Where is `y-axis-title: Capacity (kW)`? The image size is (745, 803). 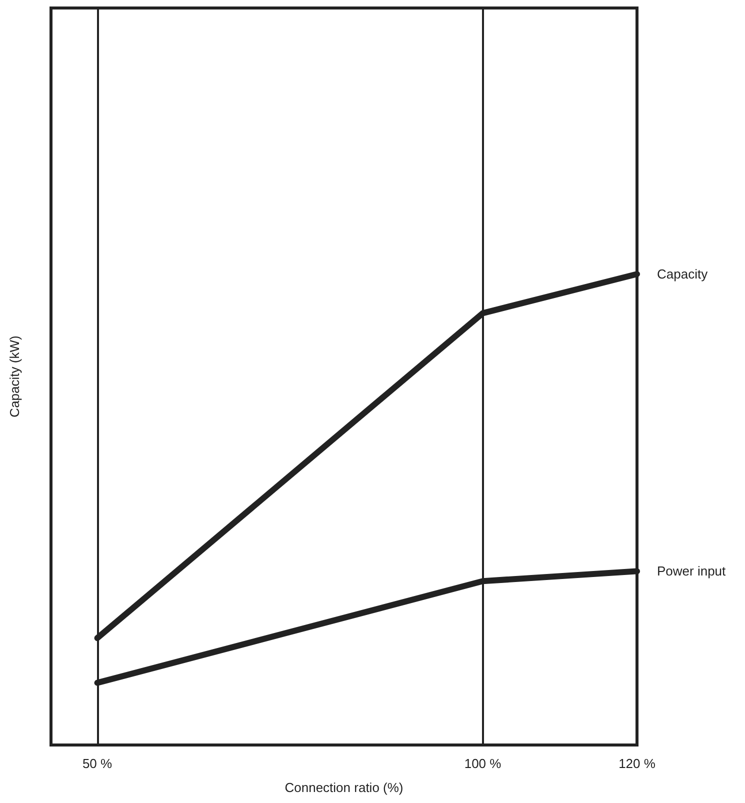 y-axis-title: Capacity (kW) is located at coordinates (14, 377).